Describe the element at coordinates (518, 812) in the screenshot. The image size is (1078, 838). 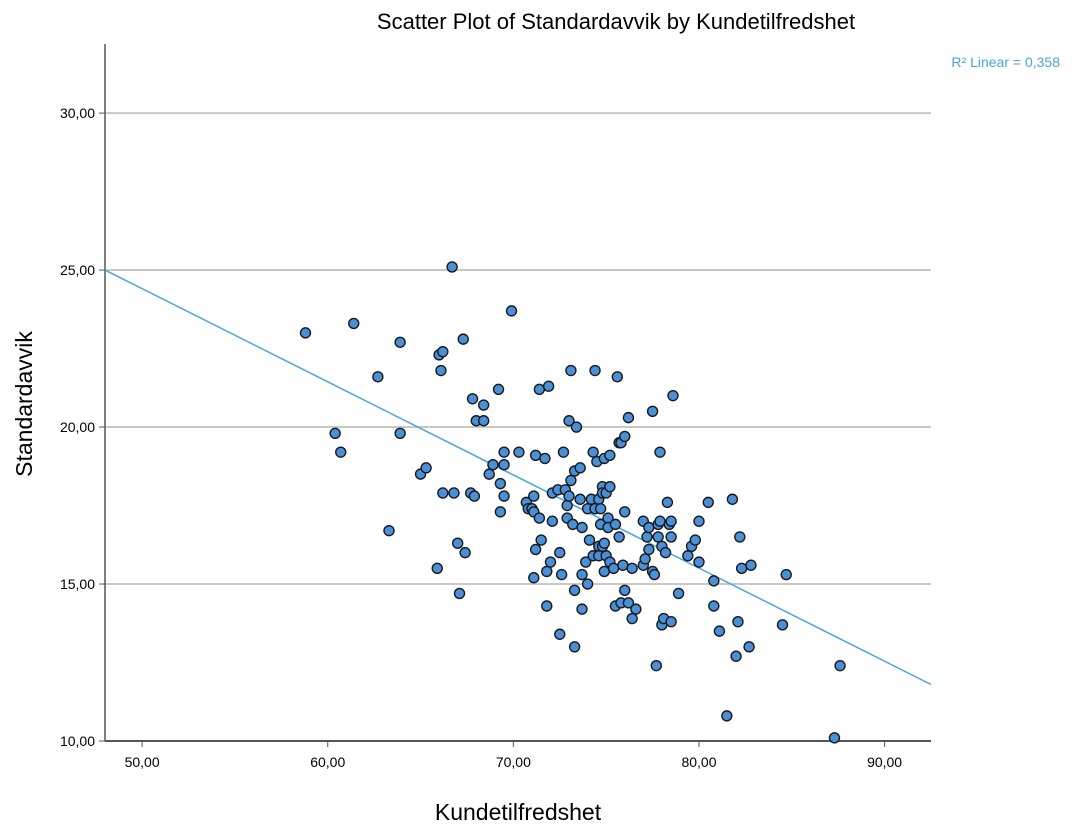
I see `x-axis-title: Kundetilfredshet` at that location.